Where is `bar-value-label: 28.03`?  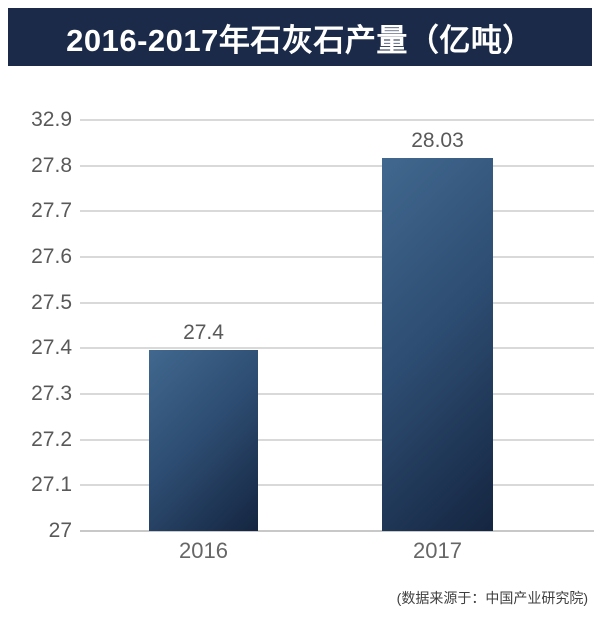 bar-value-label: 28.03 is located at coordinates (437, 140).